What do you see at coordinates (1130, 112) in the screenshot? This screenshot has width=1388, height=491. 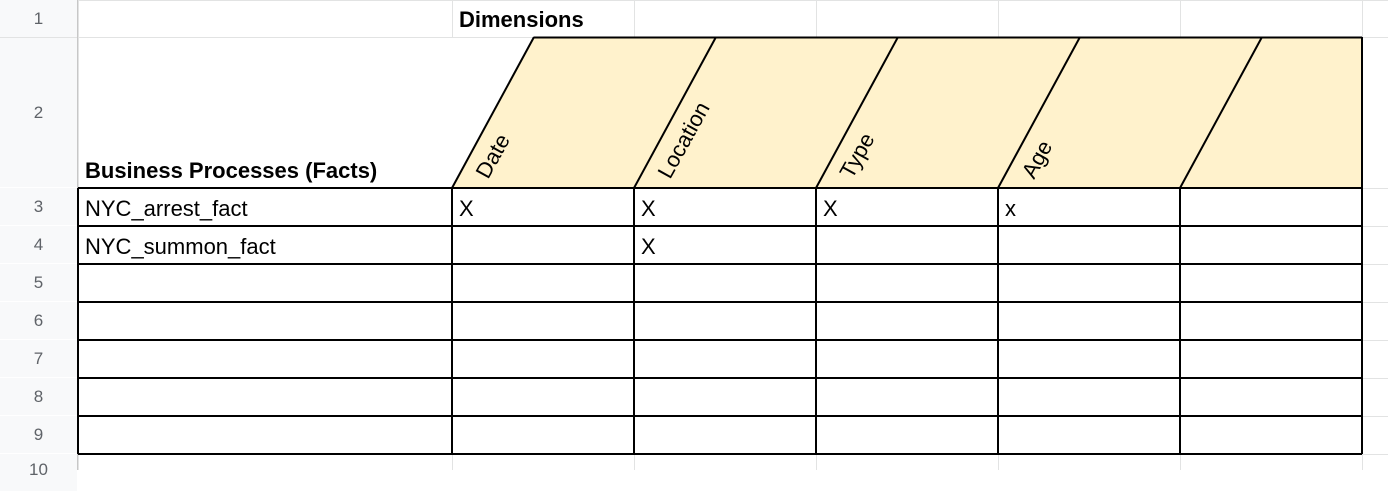 I see `dimension-header-fill-age` at bounding box center [1130, 112].